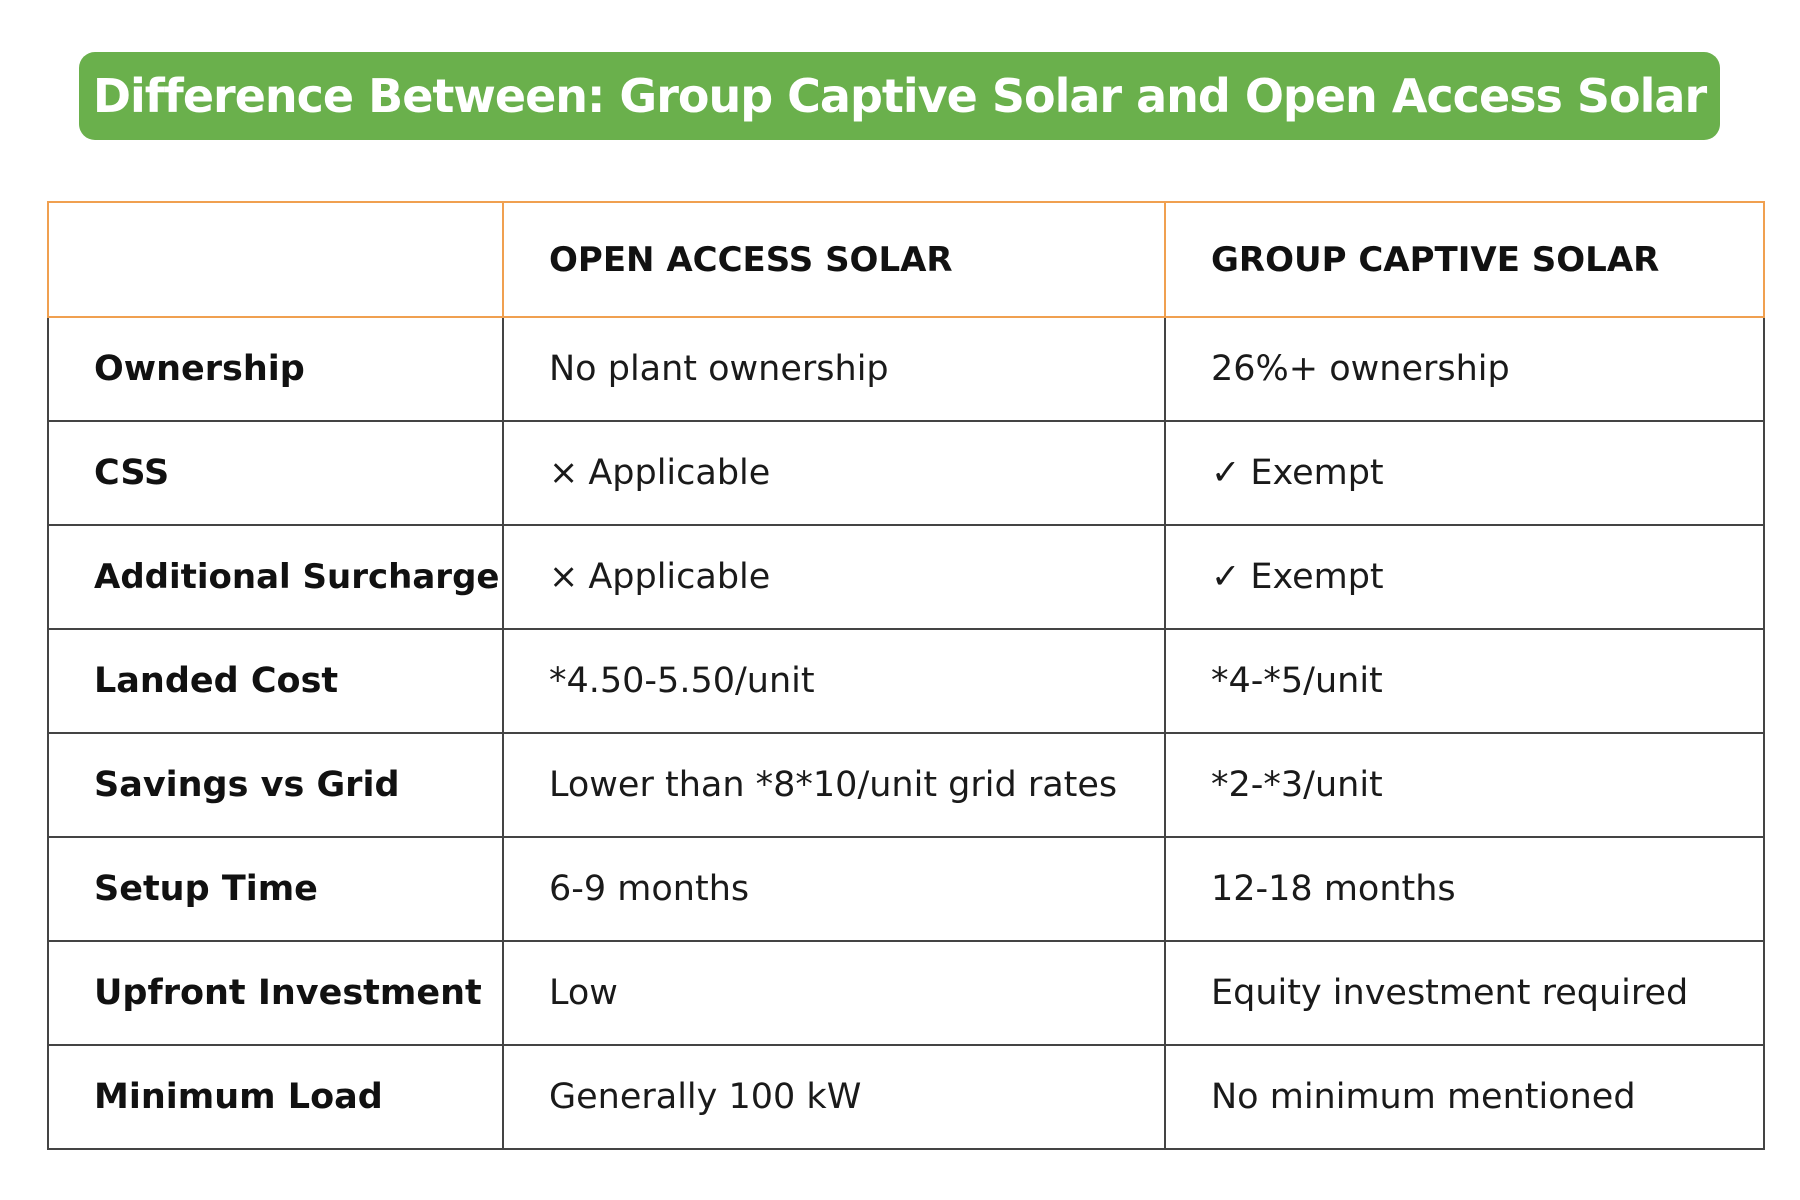  I want to click on header-cell-empty, so click(275, 259).